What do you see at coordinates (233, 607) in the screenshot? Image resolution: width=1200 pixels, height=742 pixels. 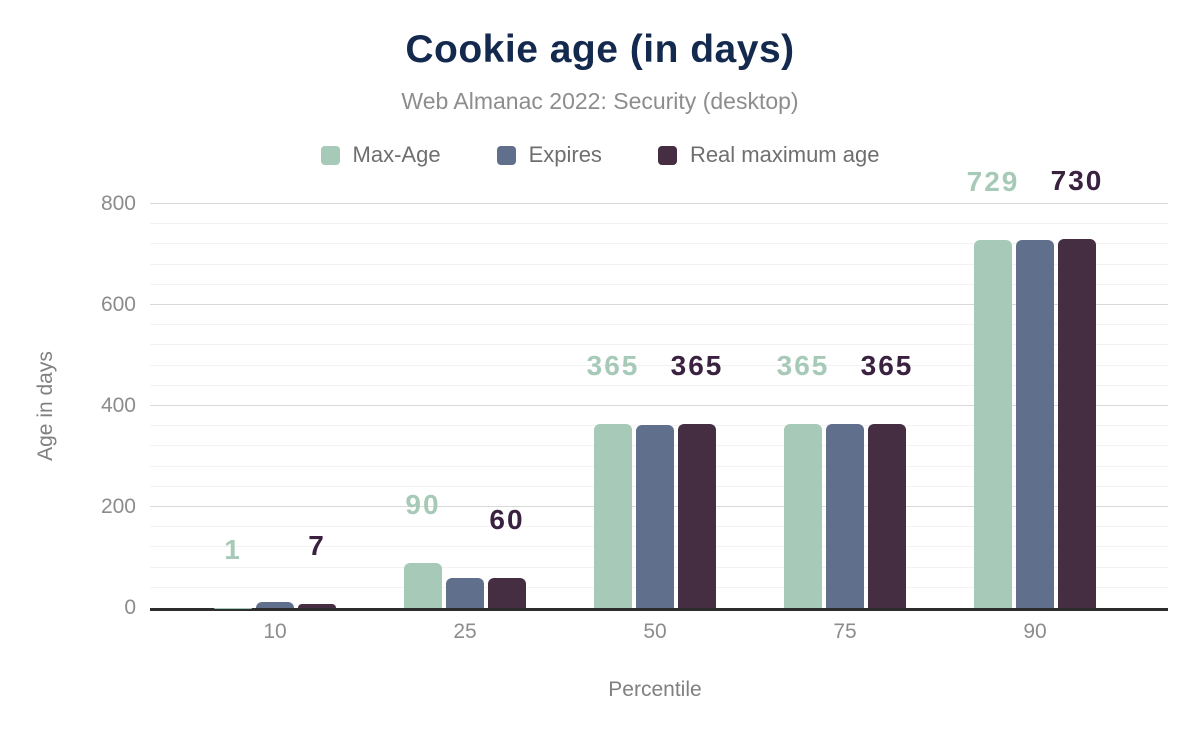 I see `bar-max-age-p10` at bounding box center [233, 607].